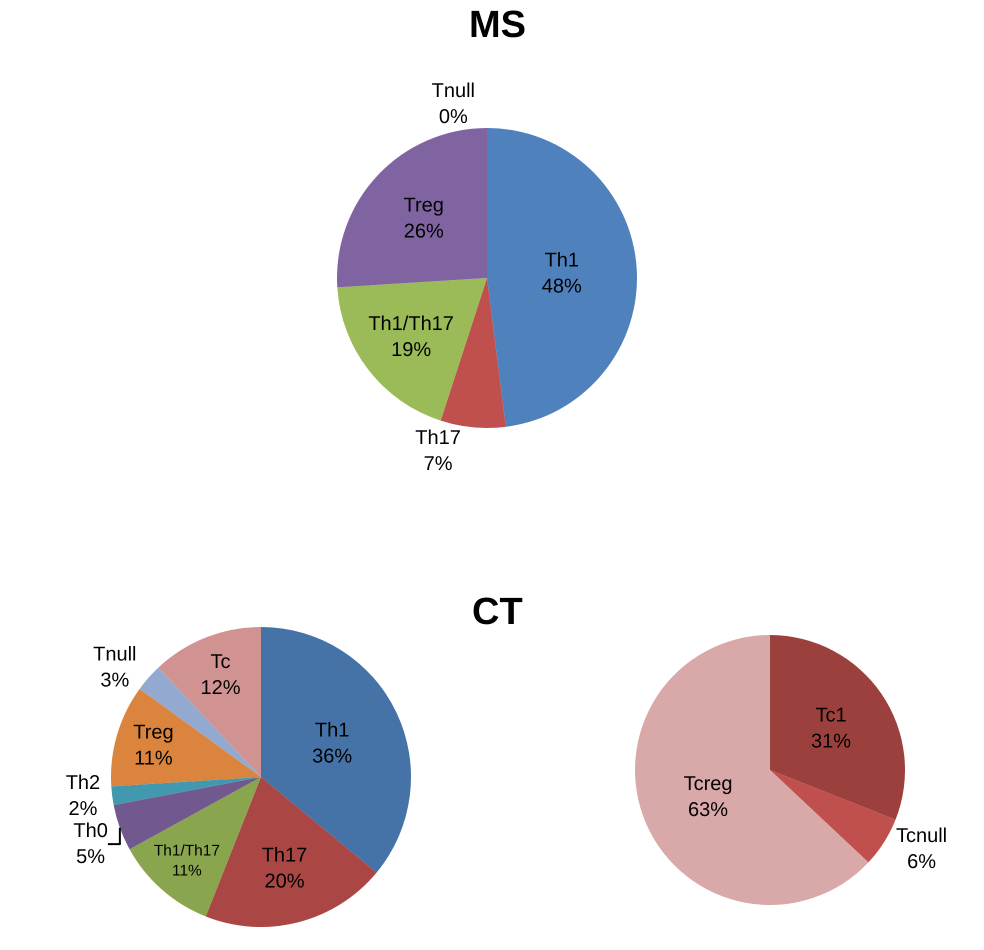 This screenshot has width=984, height=950. Describe the element at coordinates (115, 680) in the screenshot. I see `data-label: 3%` at that location.